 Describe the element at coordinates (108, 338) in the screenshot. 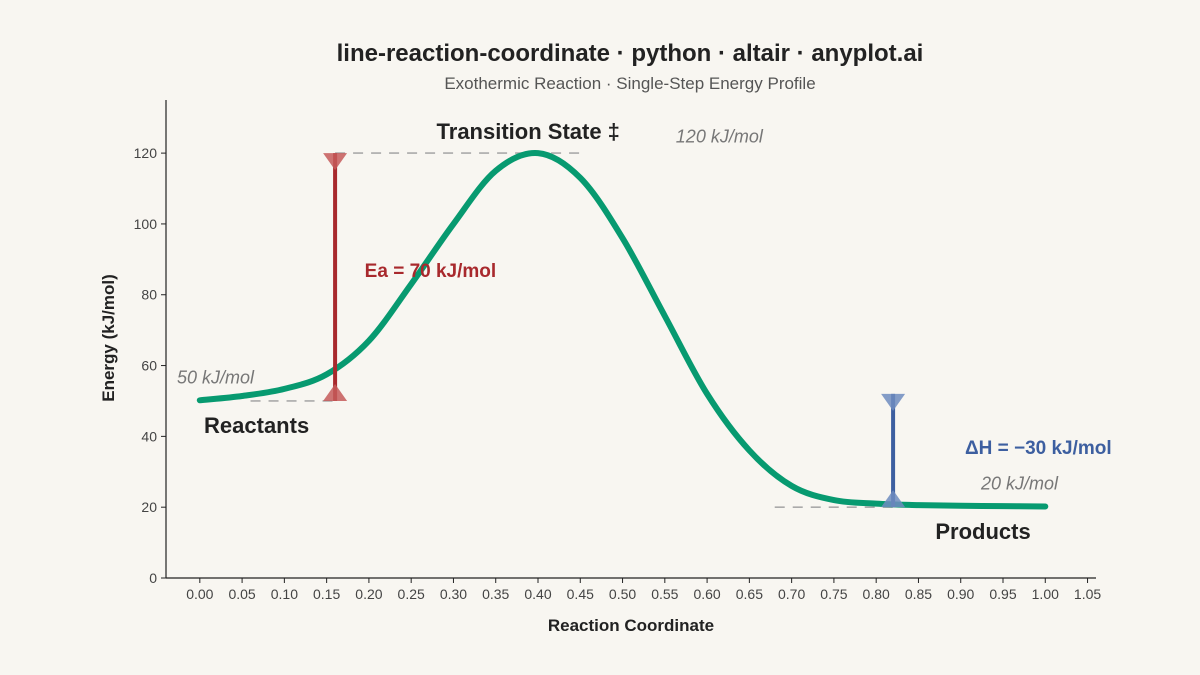

I see `y-axis-label: Energy (kJ/mol)` at that location.